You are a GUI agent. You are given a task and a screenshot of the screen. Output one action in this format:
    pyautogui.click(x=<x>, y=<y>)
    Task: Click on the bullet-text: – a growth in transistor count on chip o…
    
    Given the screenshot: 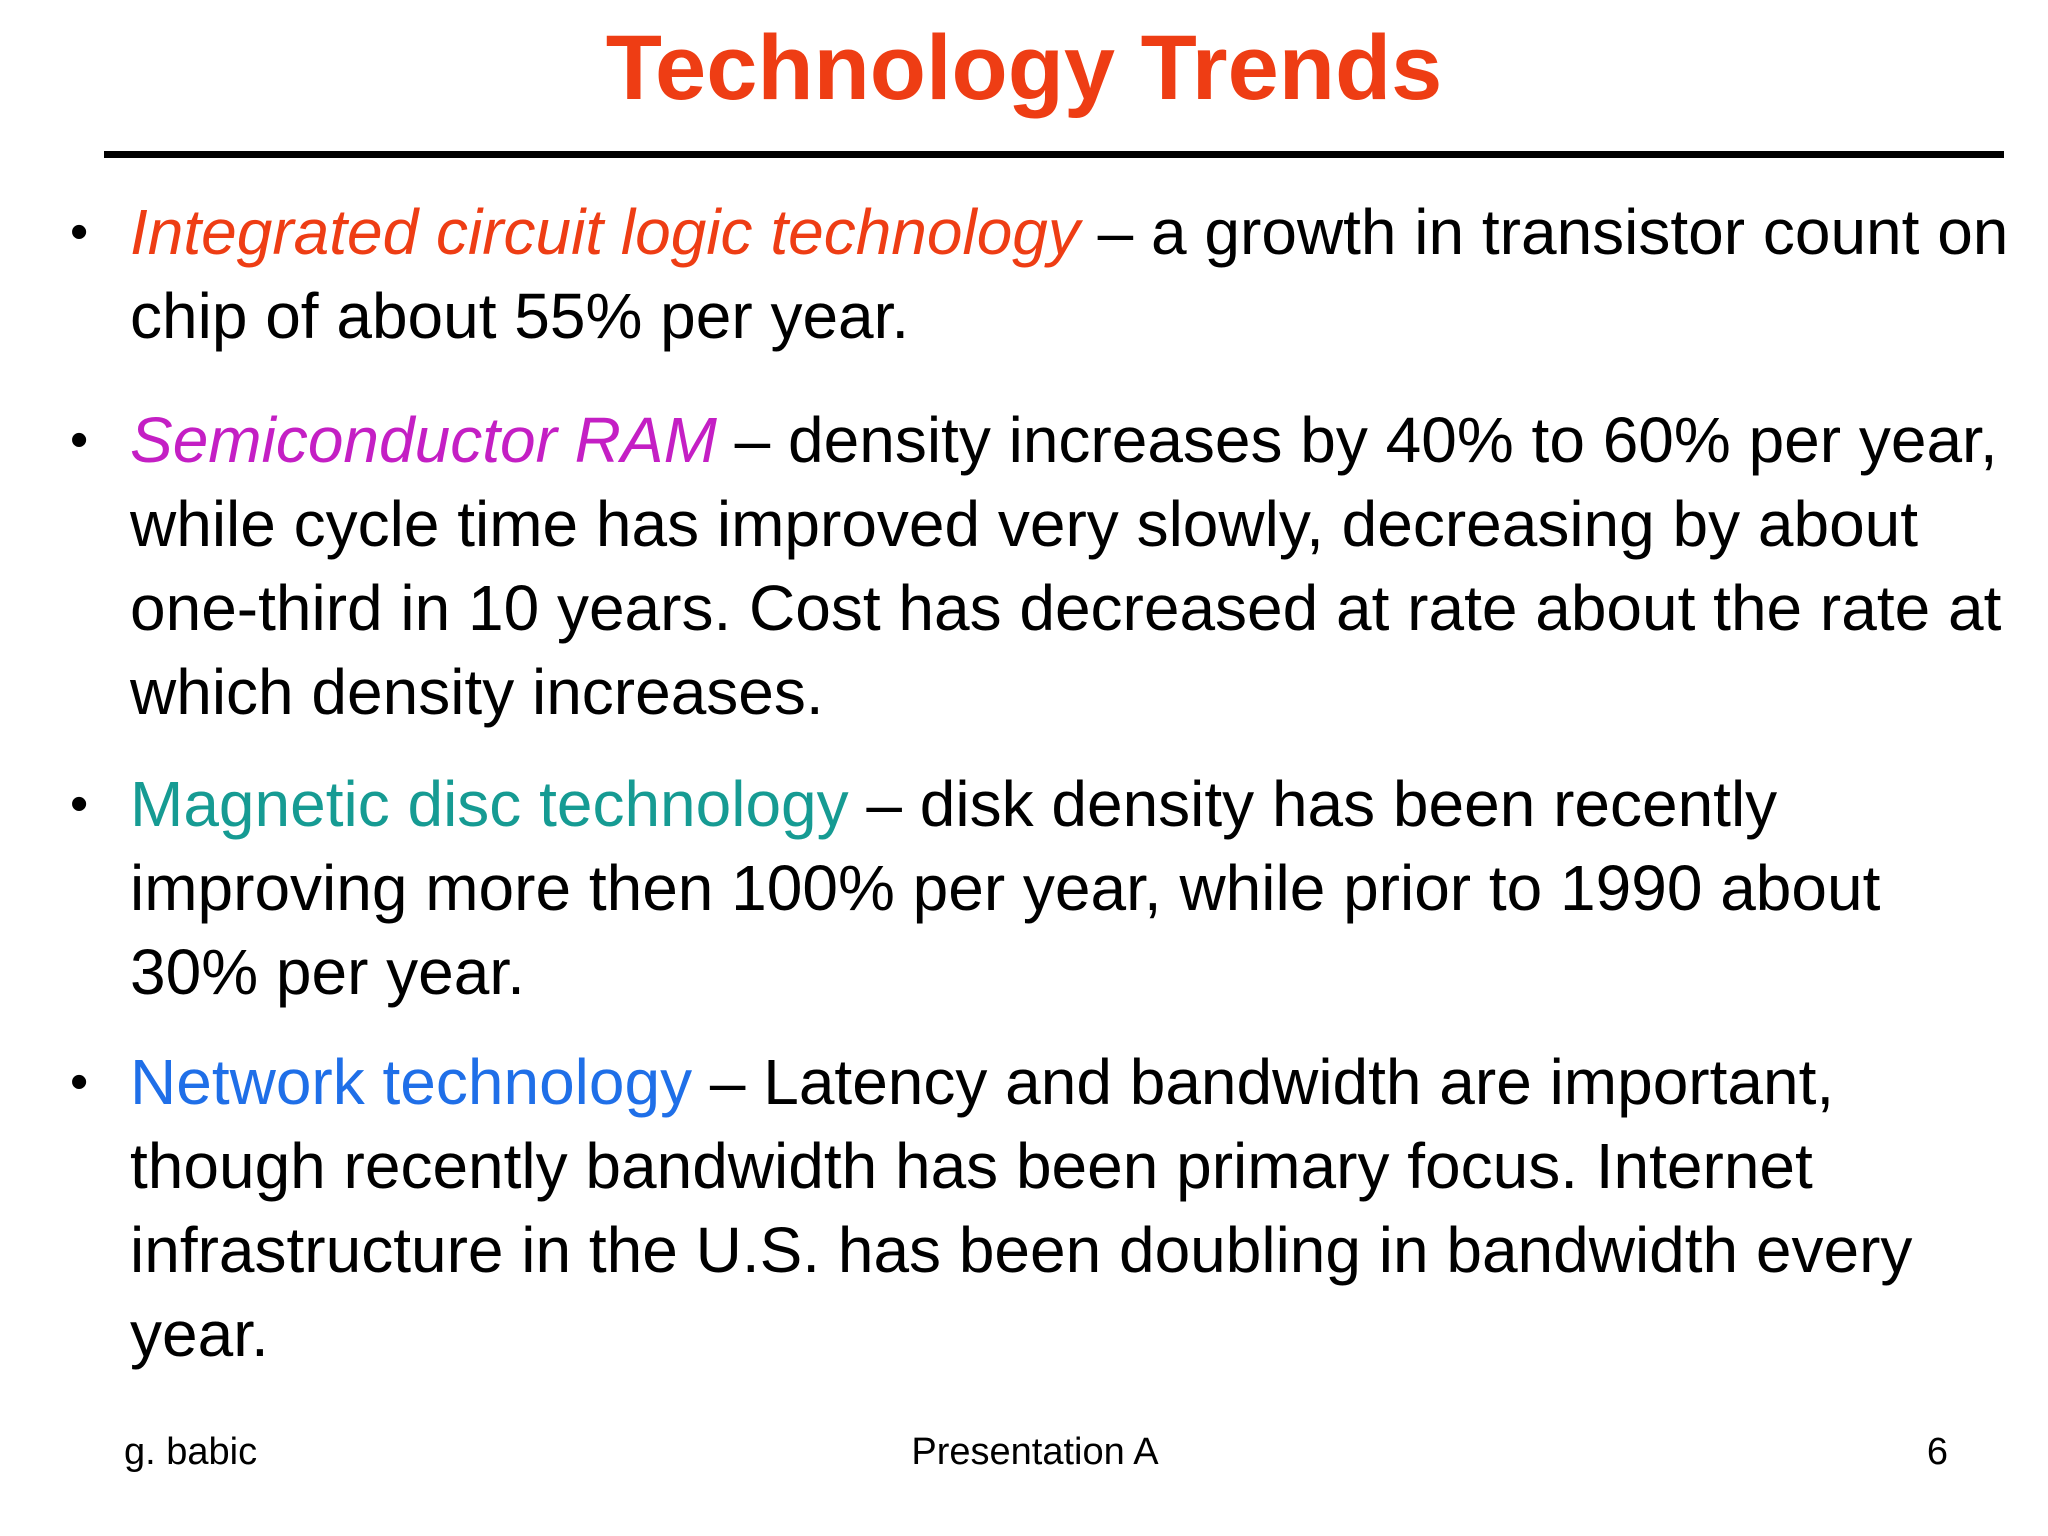 What is the action you would take?
    pyautogui.click(x=1069, y=274)
    